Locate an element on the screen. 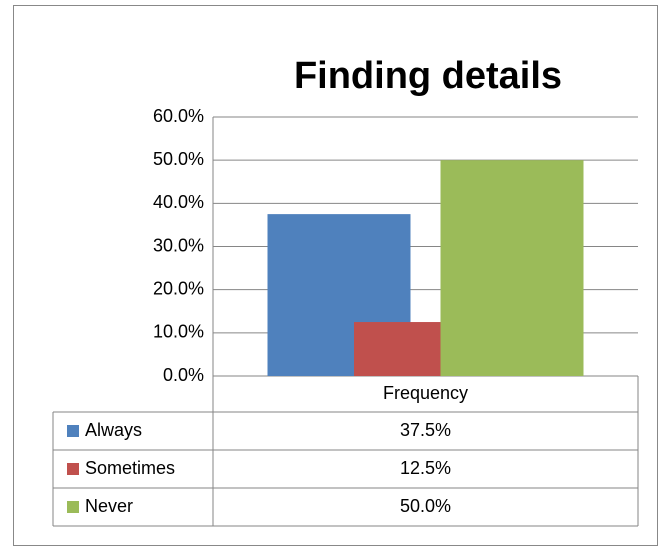  data-label: 50.0% is located at coordinates (425, 506).